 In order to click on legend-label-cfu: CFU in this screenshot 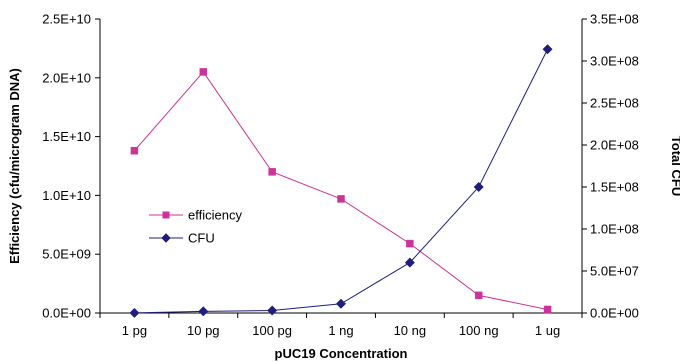, I will do `click(201, 238)`.